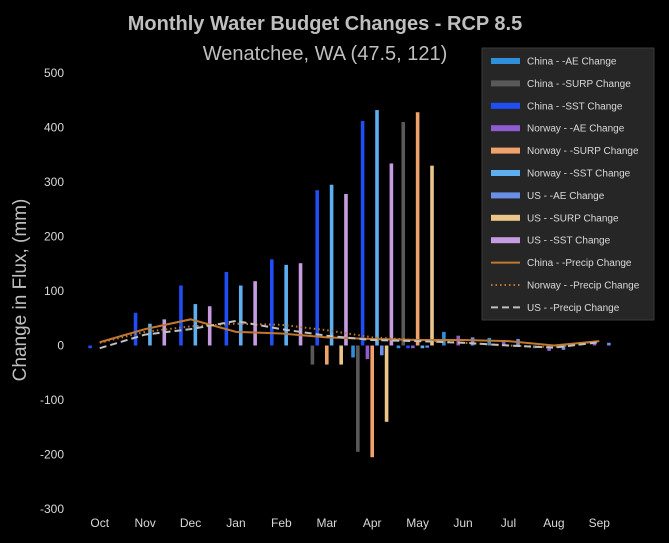 The width and height of the screenshot is (669, 543). What do you see at coordinates (372, 523) in the screenshot?
I see `x-tick-label: Apr` at bounding box center [372, 523].